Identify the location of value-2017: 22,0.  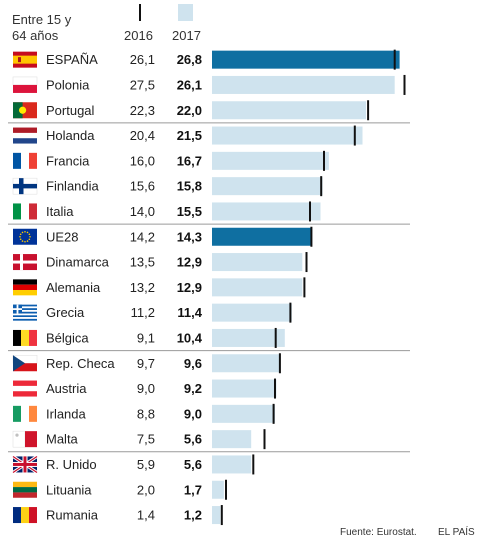
(189, 110).